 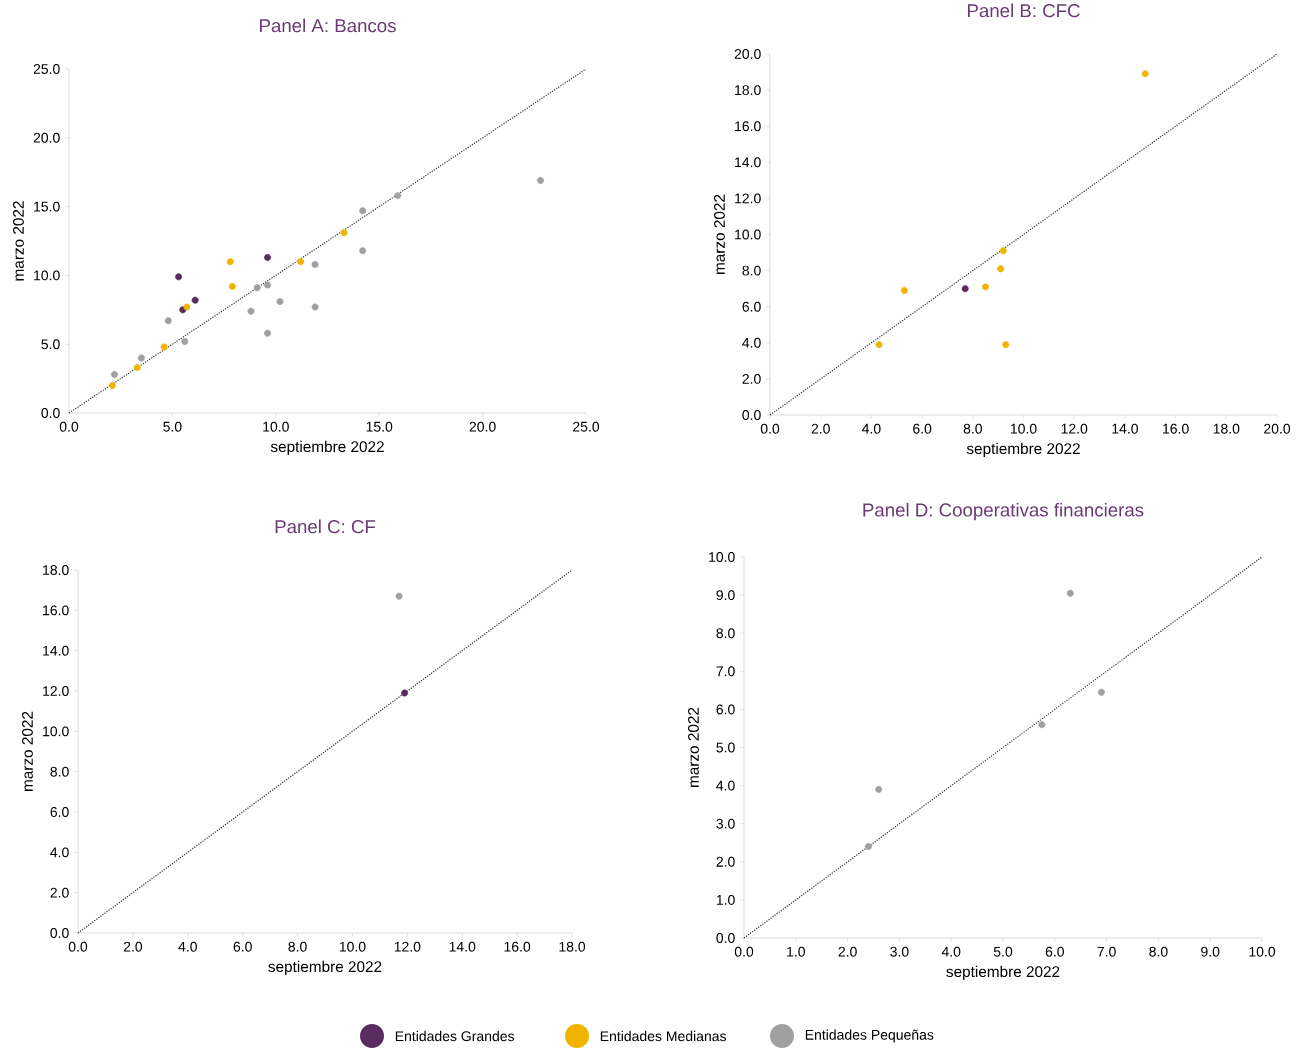 I want to click on y-tick-label: 14.0, so click(x=56, y=650).